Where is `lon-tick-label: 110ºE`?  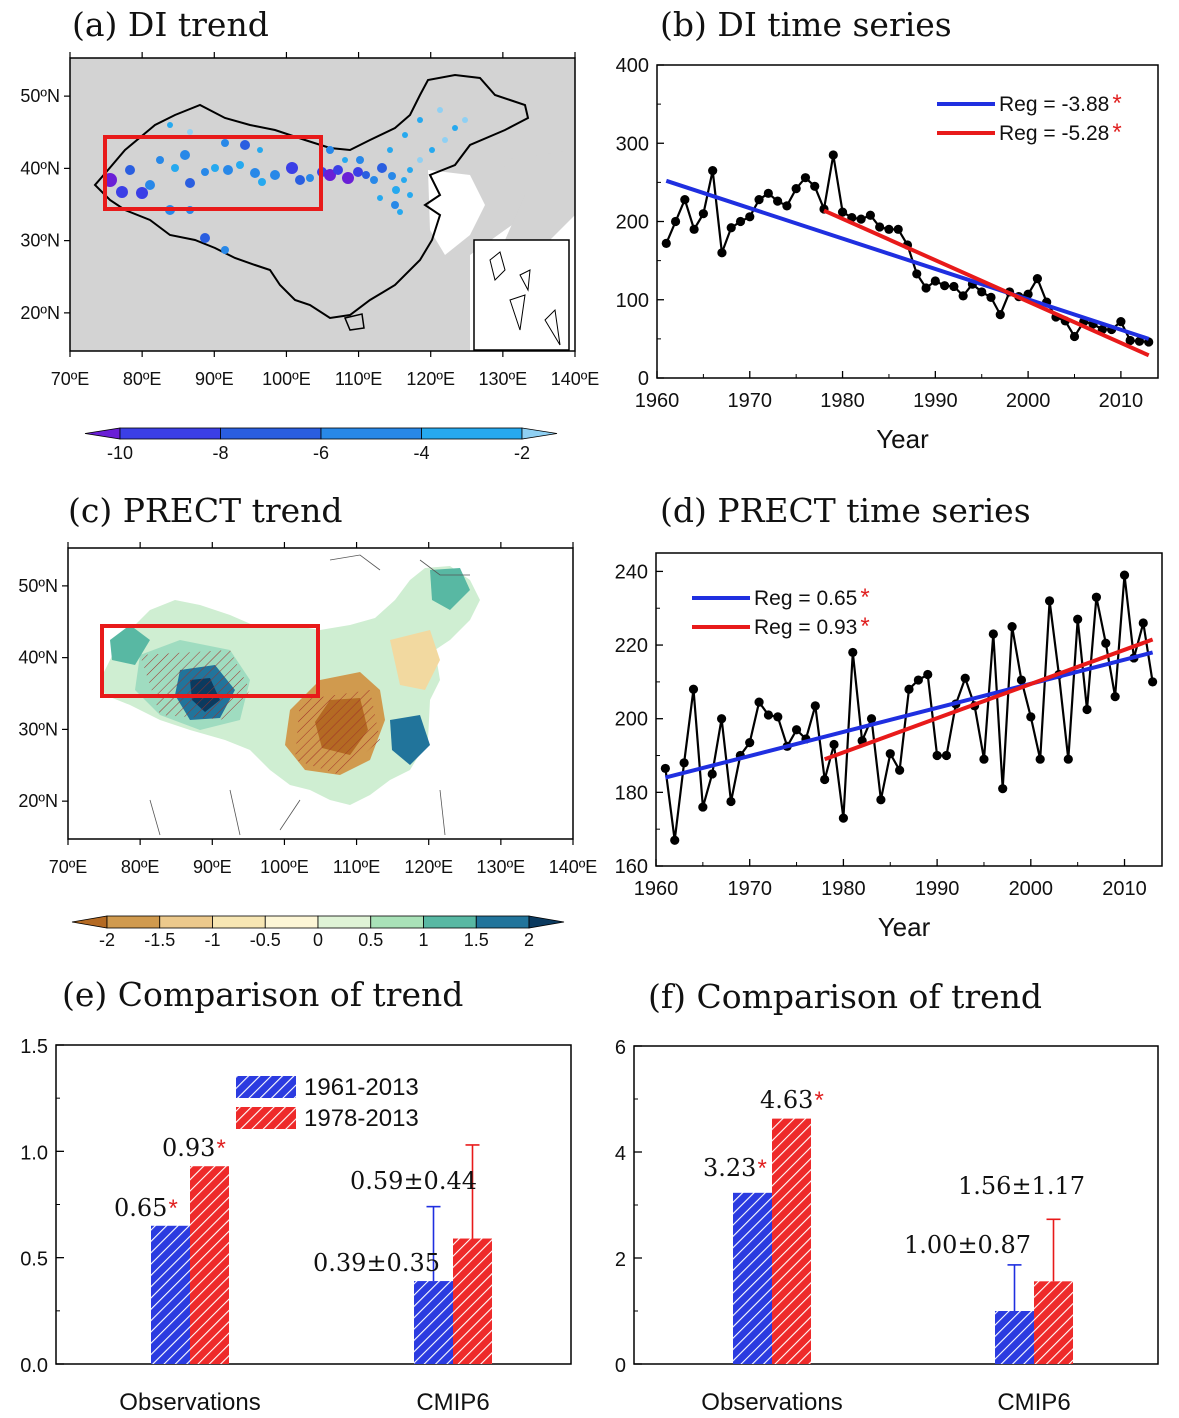
lon-tick-label: 110ºE is located at coordinates (356, 867).